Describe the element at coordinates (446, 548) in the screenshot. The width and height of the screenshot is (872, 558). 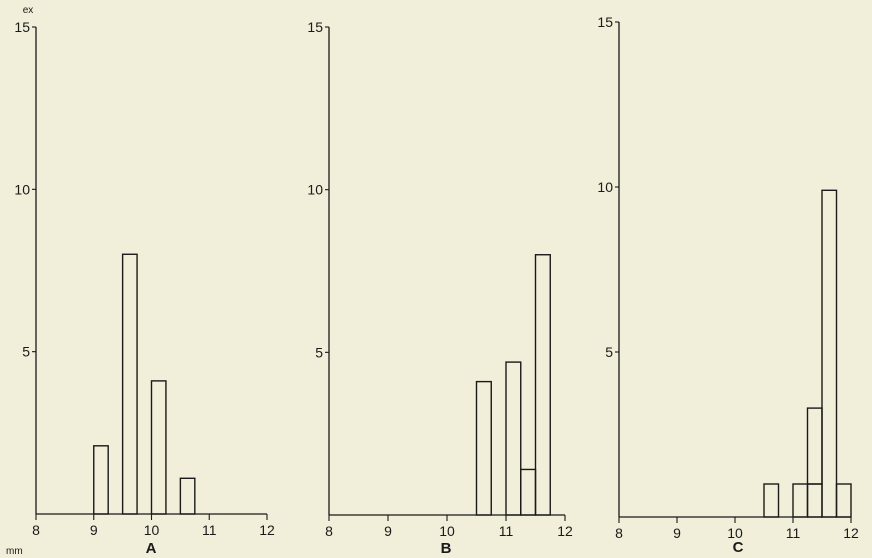
I see `panel-label: B` at that location.